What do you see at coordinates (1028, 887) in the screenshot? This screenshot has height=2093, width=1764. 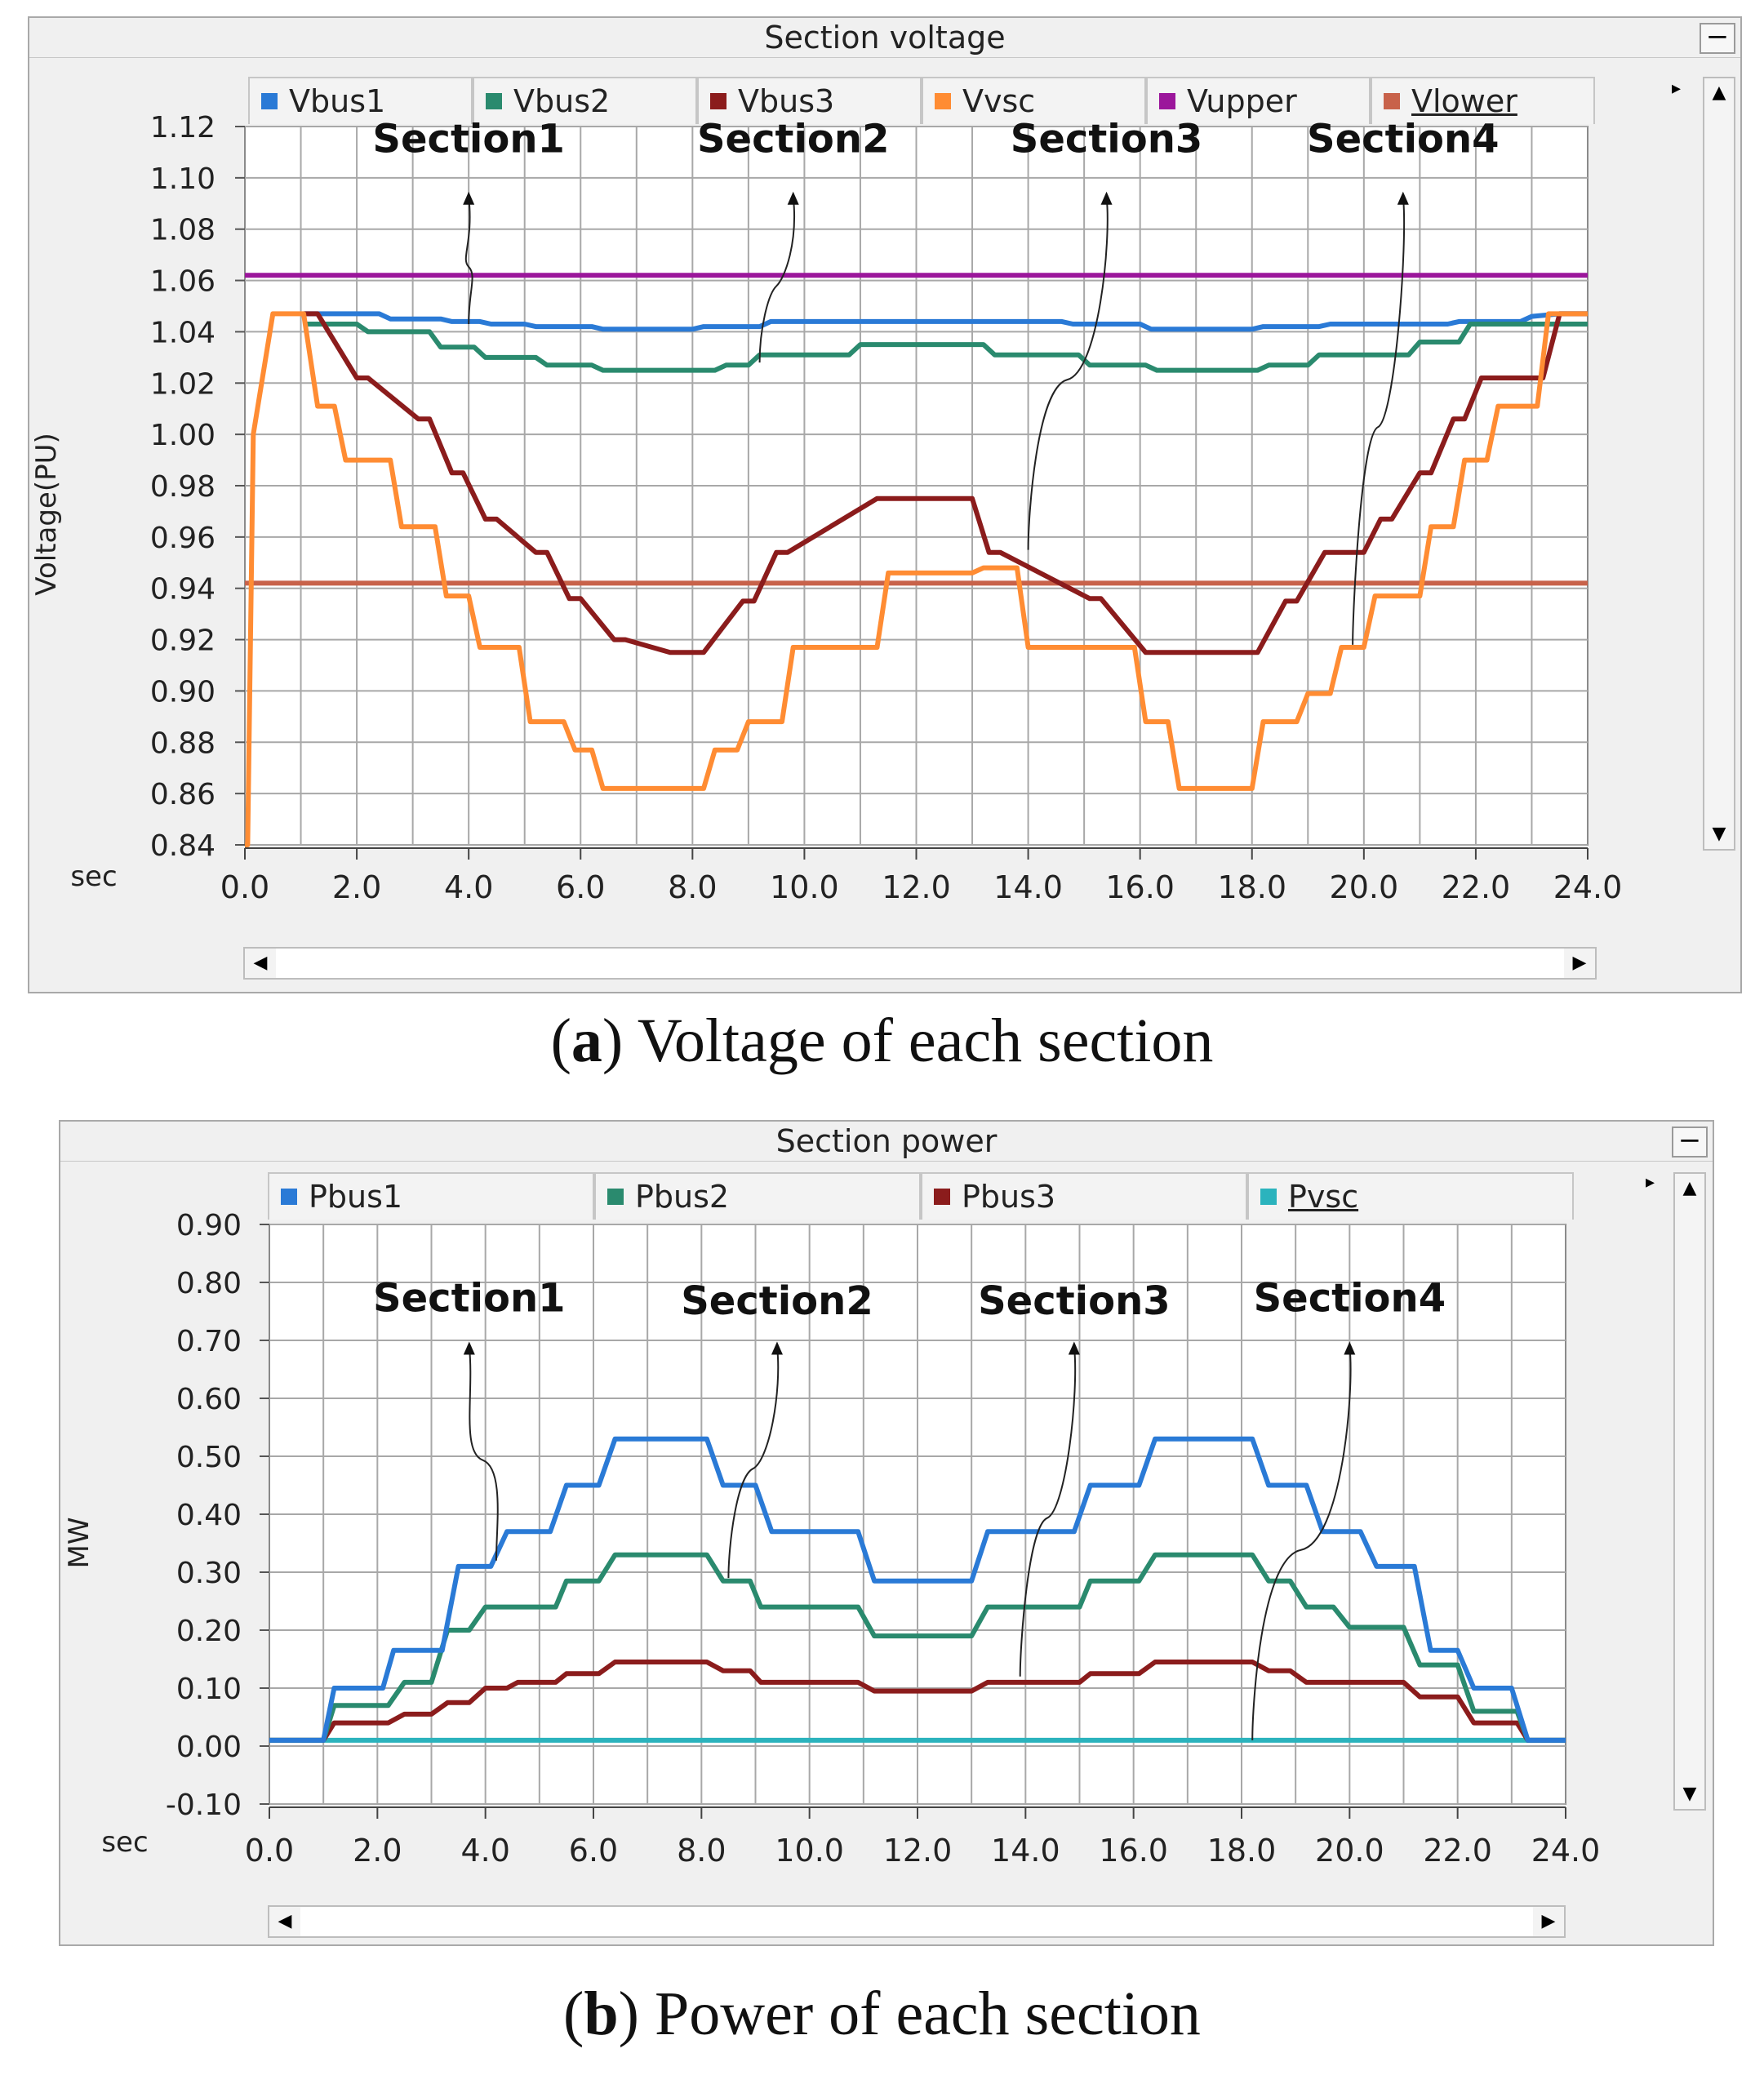 I see `x-tick-label: 14.0` at bounding box center [1028, 887].